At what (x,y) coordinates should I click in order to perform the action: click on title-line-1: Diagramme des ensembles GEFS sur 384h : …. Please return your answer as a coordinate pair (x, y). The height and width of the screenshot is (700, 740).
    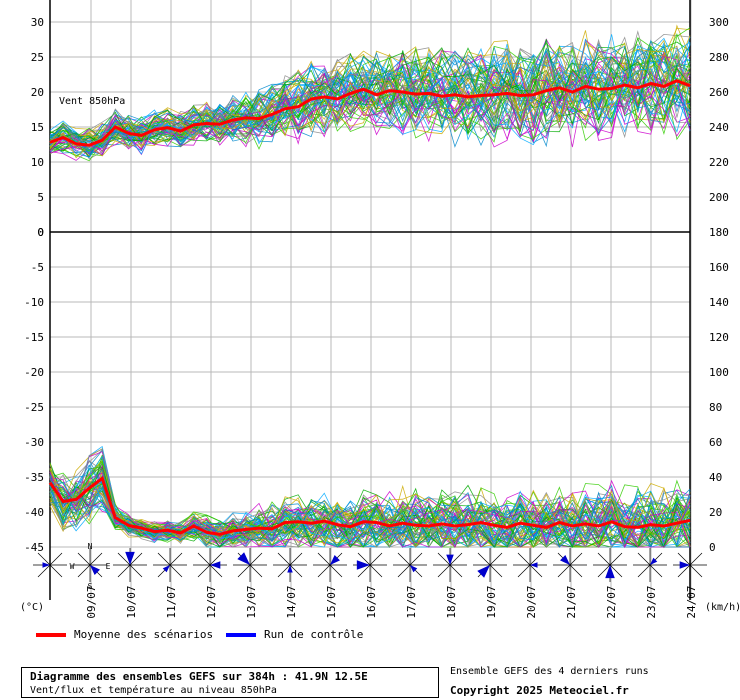
    Looking at the image, I should click on (199, 676).